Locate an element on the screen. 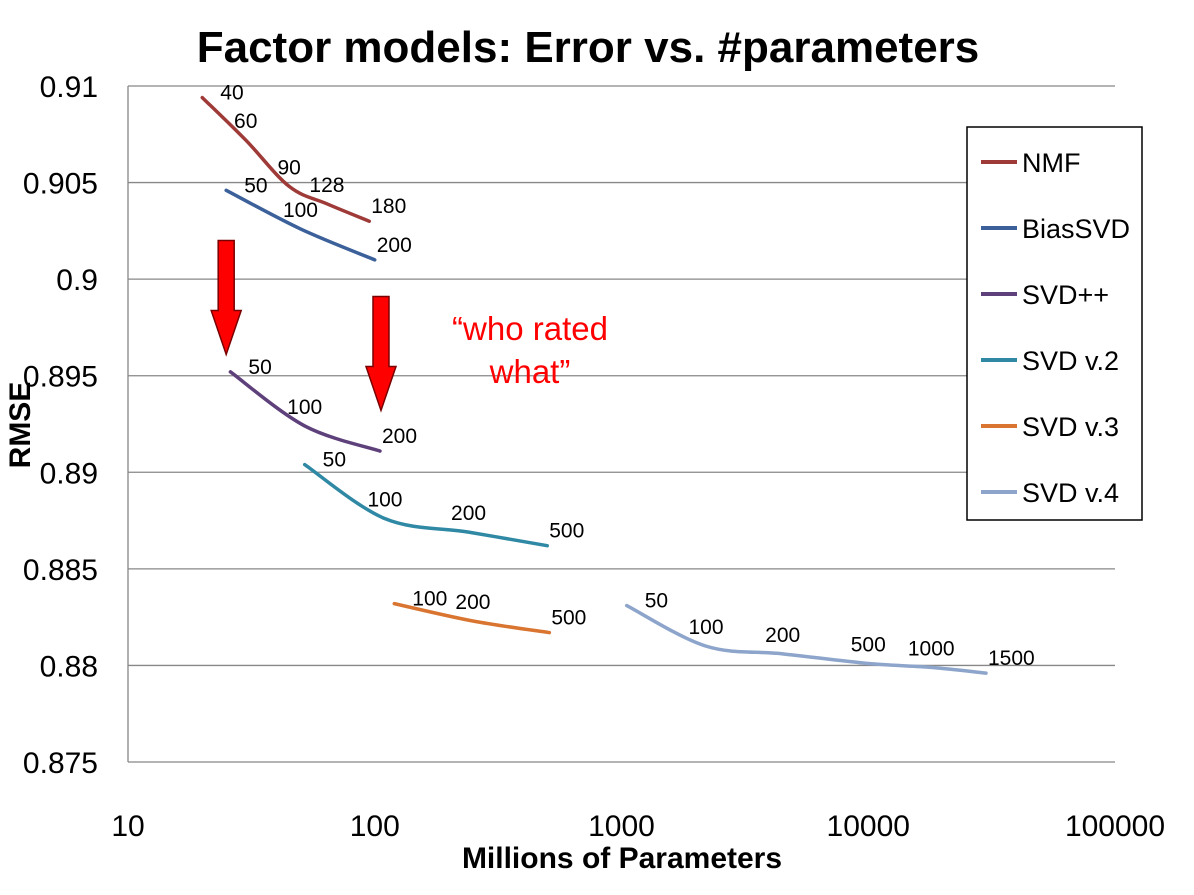  legend: NMF BiasSVD SVD++ SVD v.2 SVD v.3 SVD v.4 is located at coordinates (1054, 323).